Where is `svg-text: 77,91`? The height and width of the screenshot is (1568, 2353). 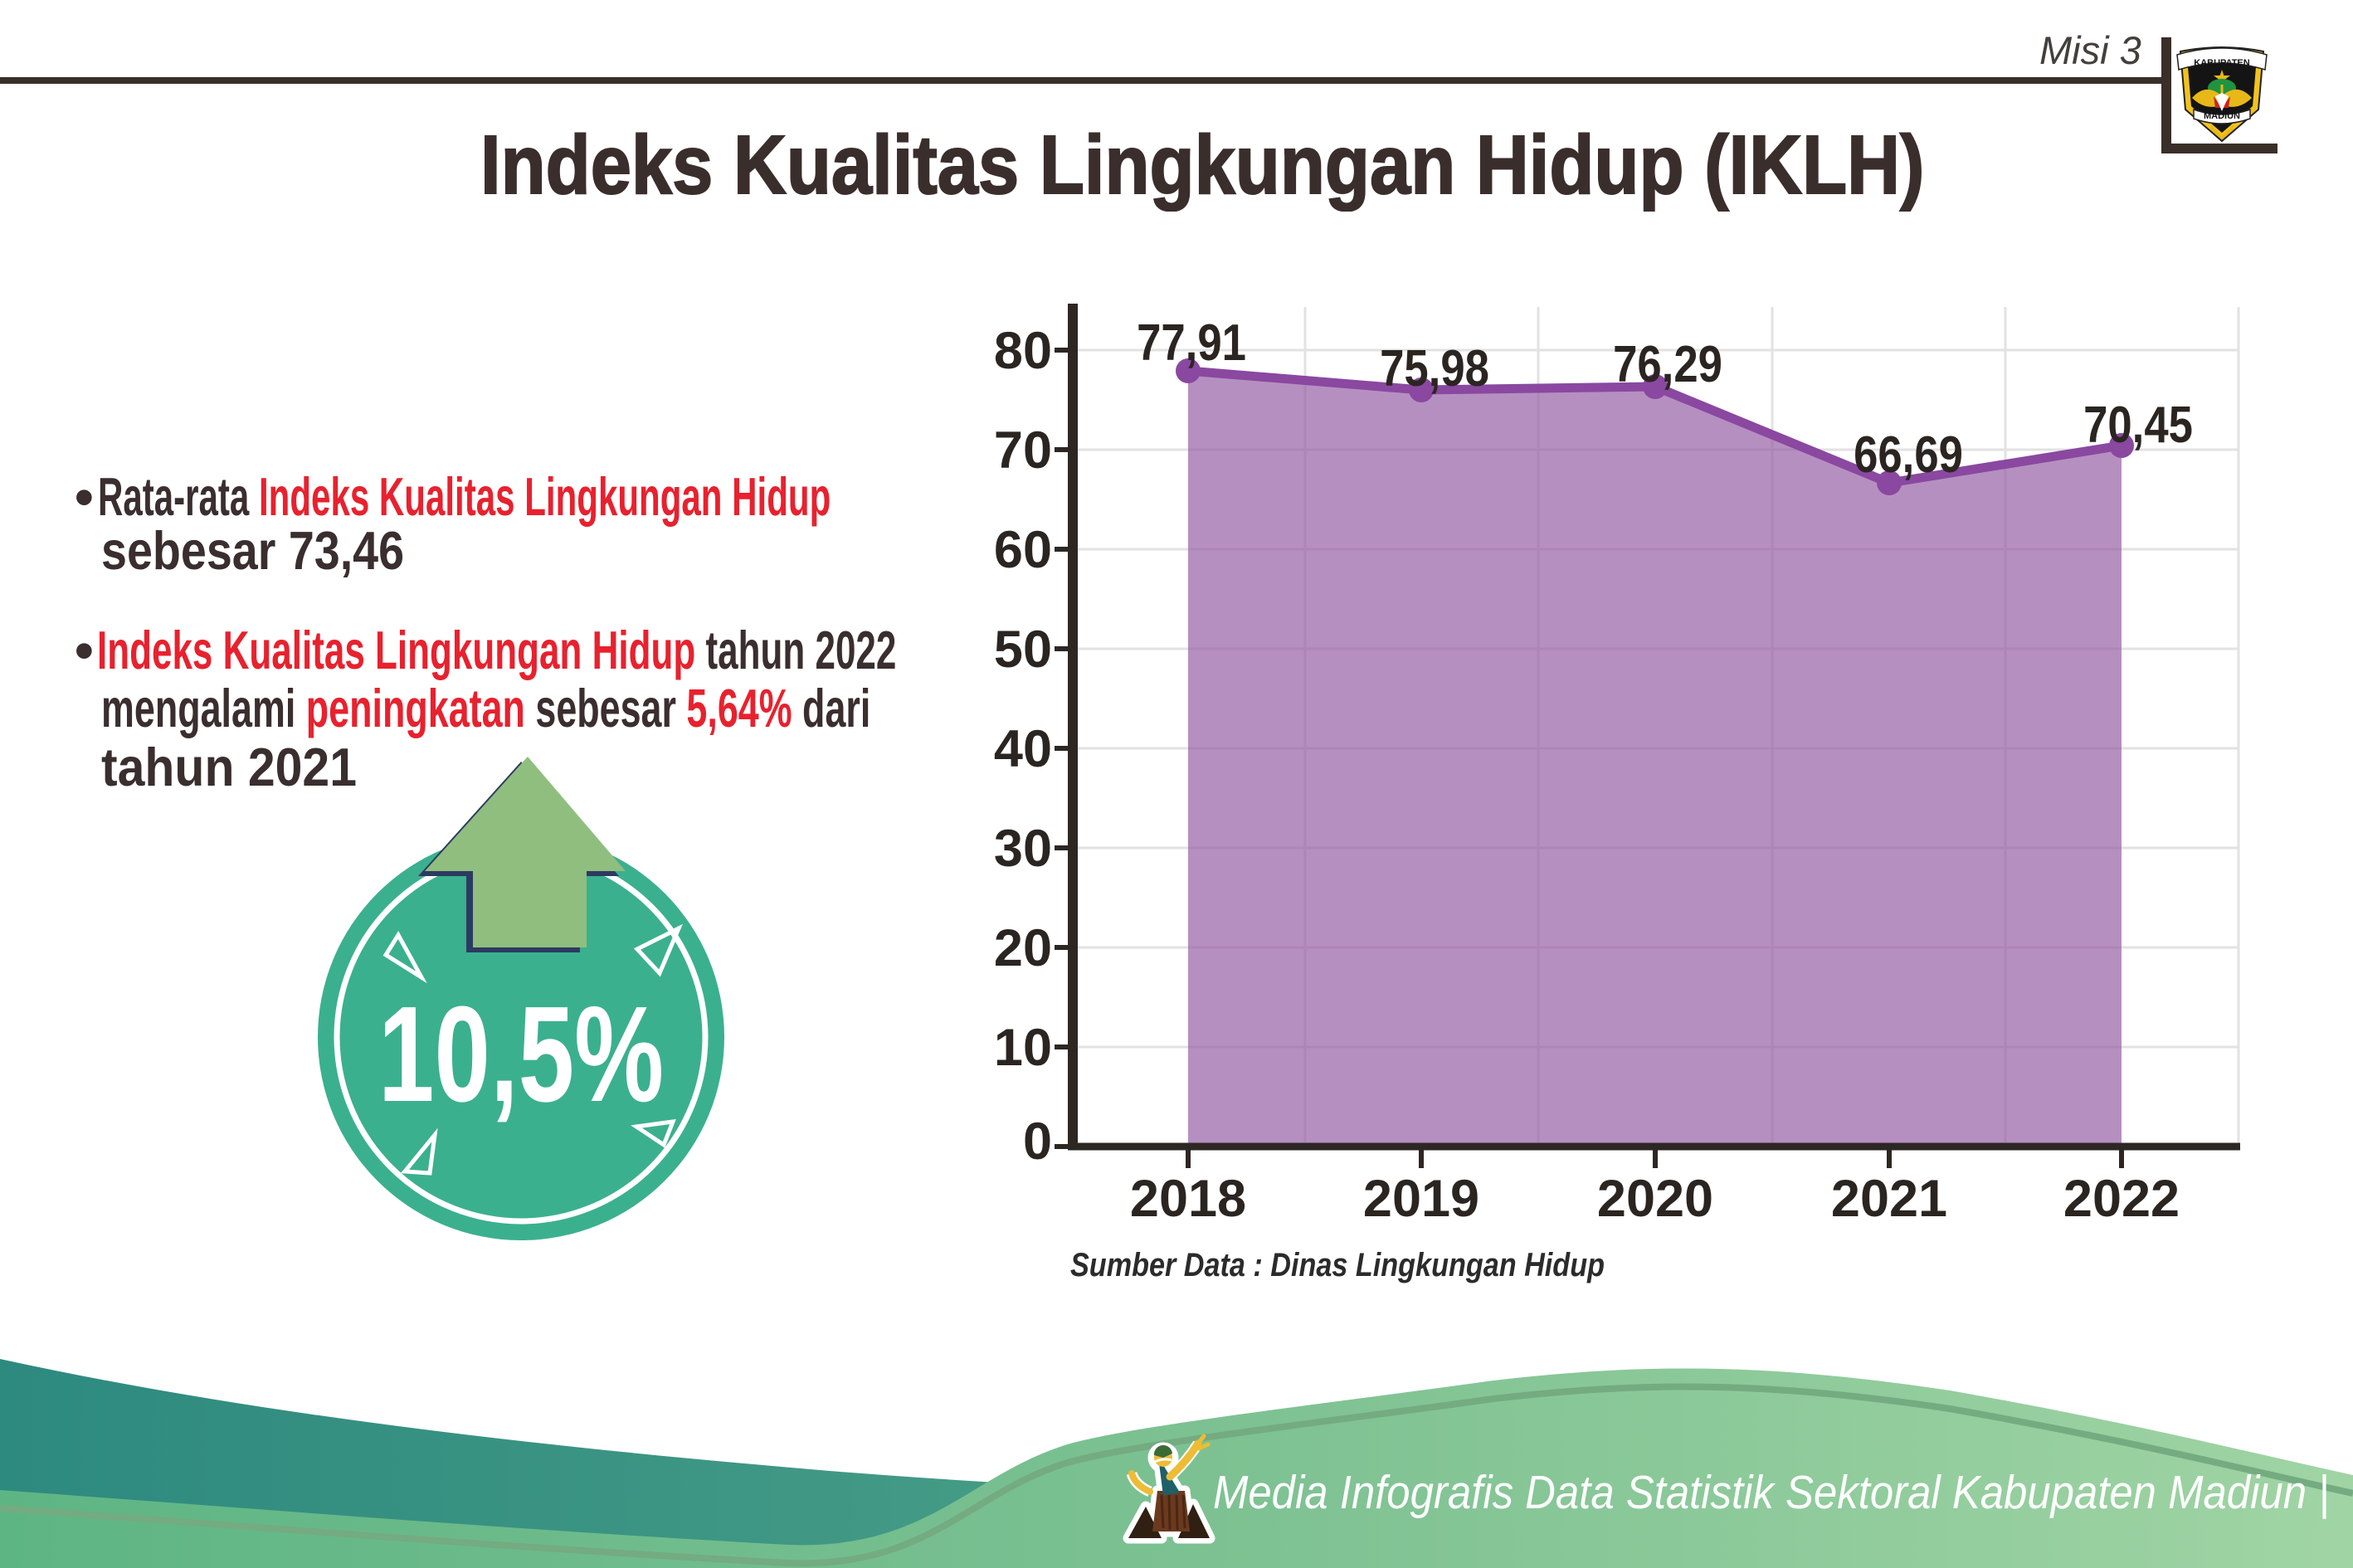
svg-text: 77,91 is located at coordinates (1191, 343).